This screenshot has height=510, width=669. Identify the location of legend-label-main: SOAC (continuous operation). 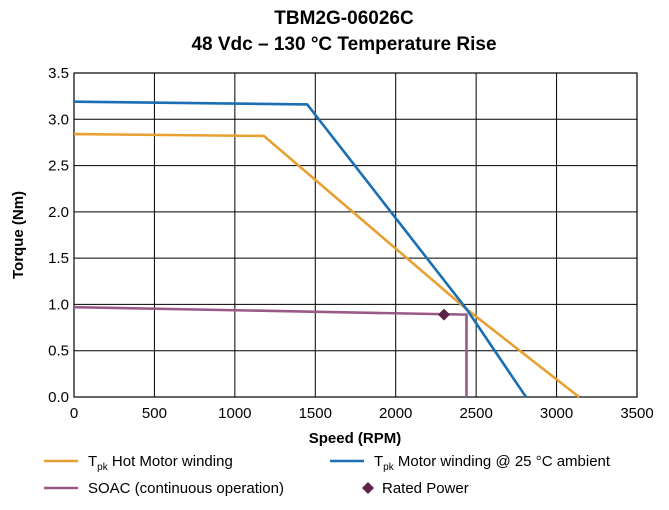
(186, 488).